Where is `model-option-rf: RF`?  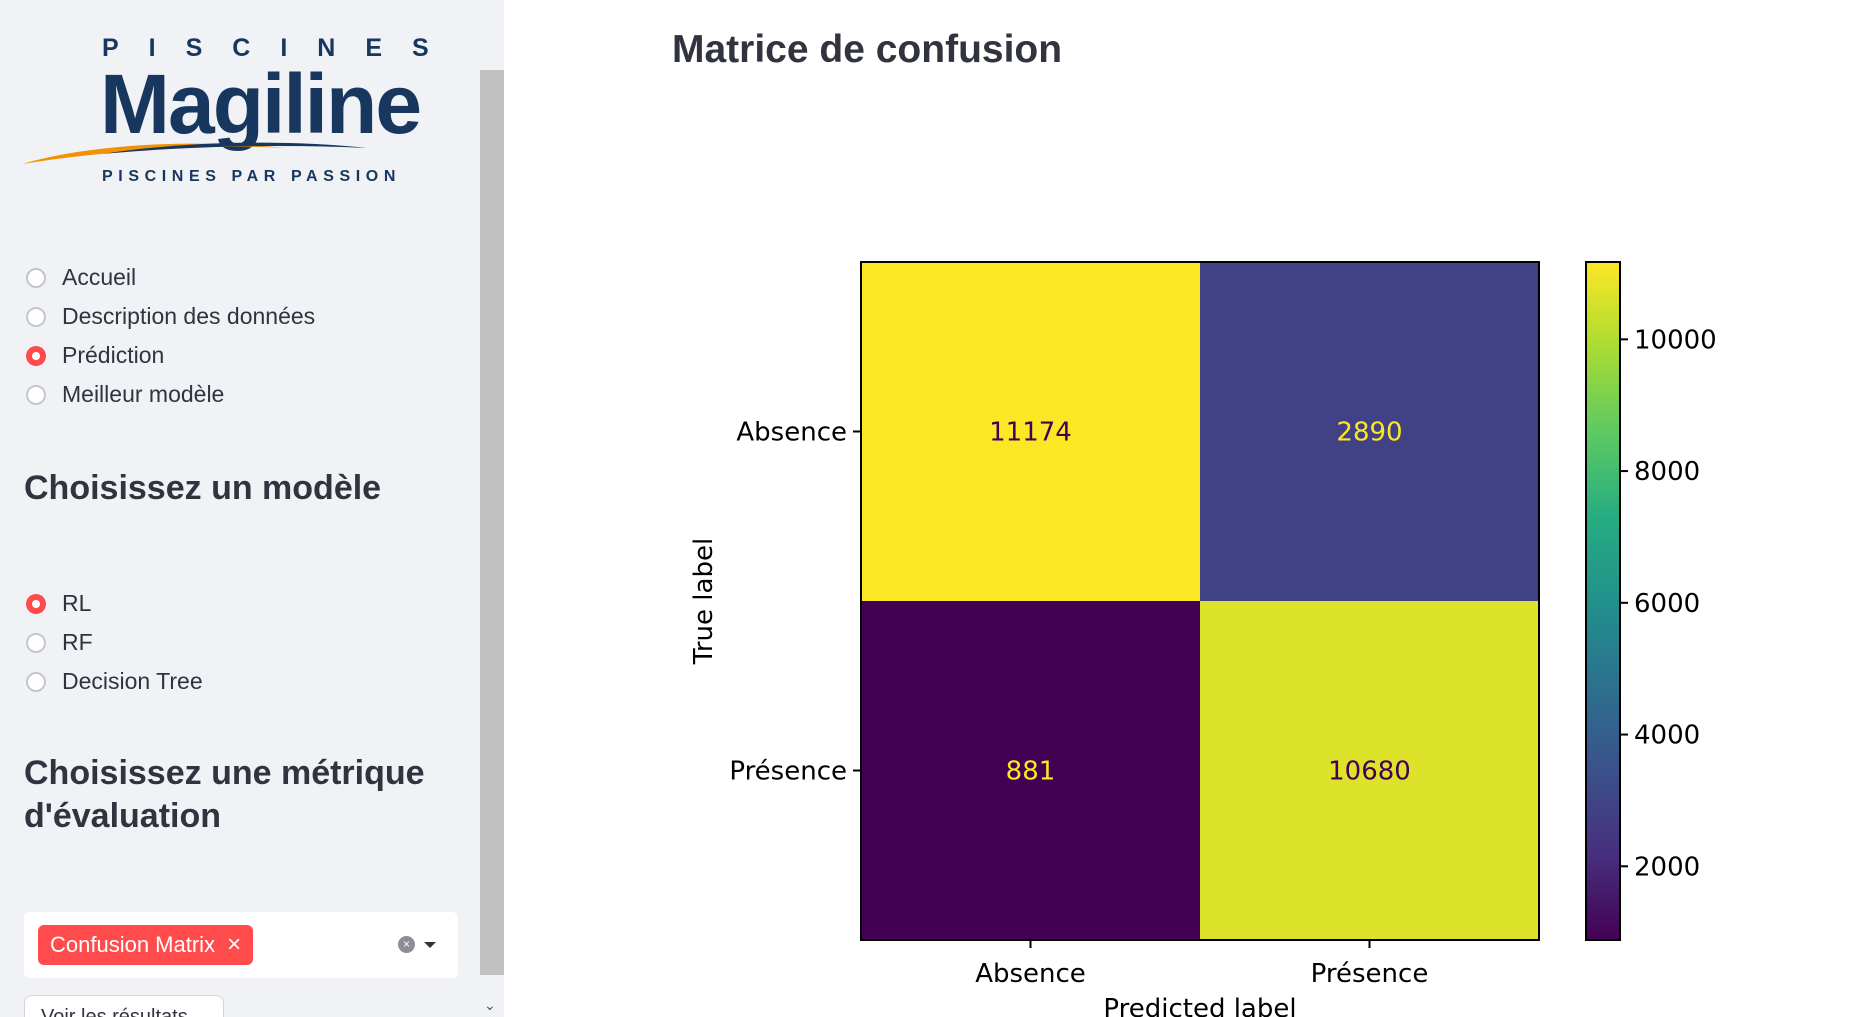 model-option-rf: RF is located at coordinates (114, 642).